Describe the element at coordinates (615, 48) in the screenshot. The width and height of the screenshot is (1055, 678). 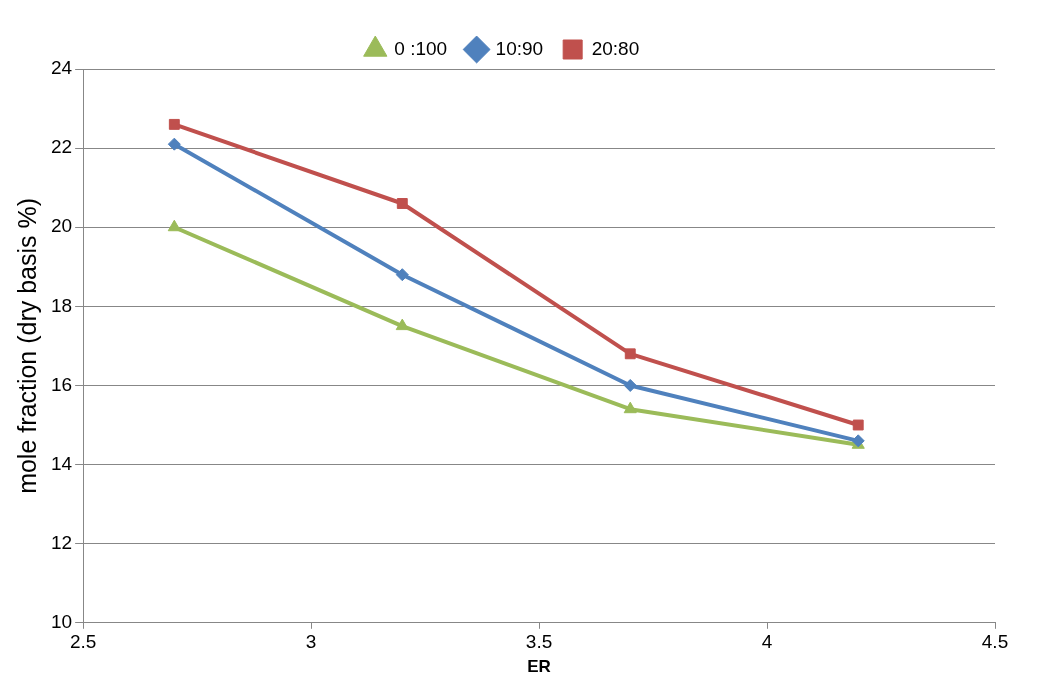
I see `legend-label: 20:80` at that location.